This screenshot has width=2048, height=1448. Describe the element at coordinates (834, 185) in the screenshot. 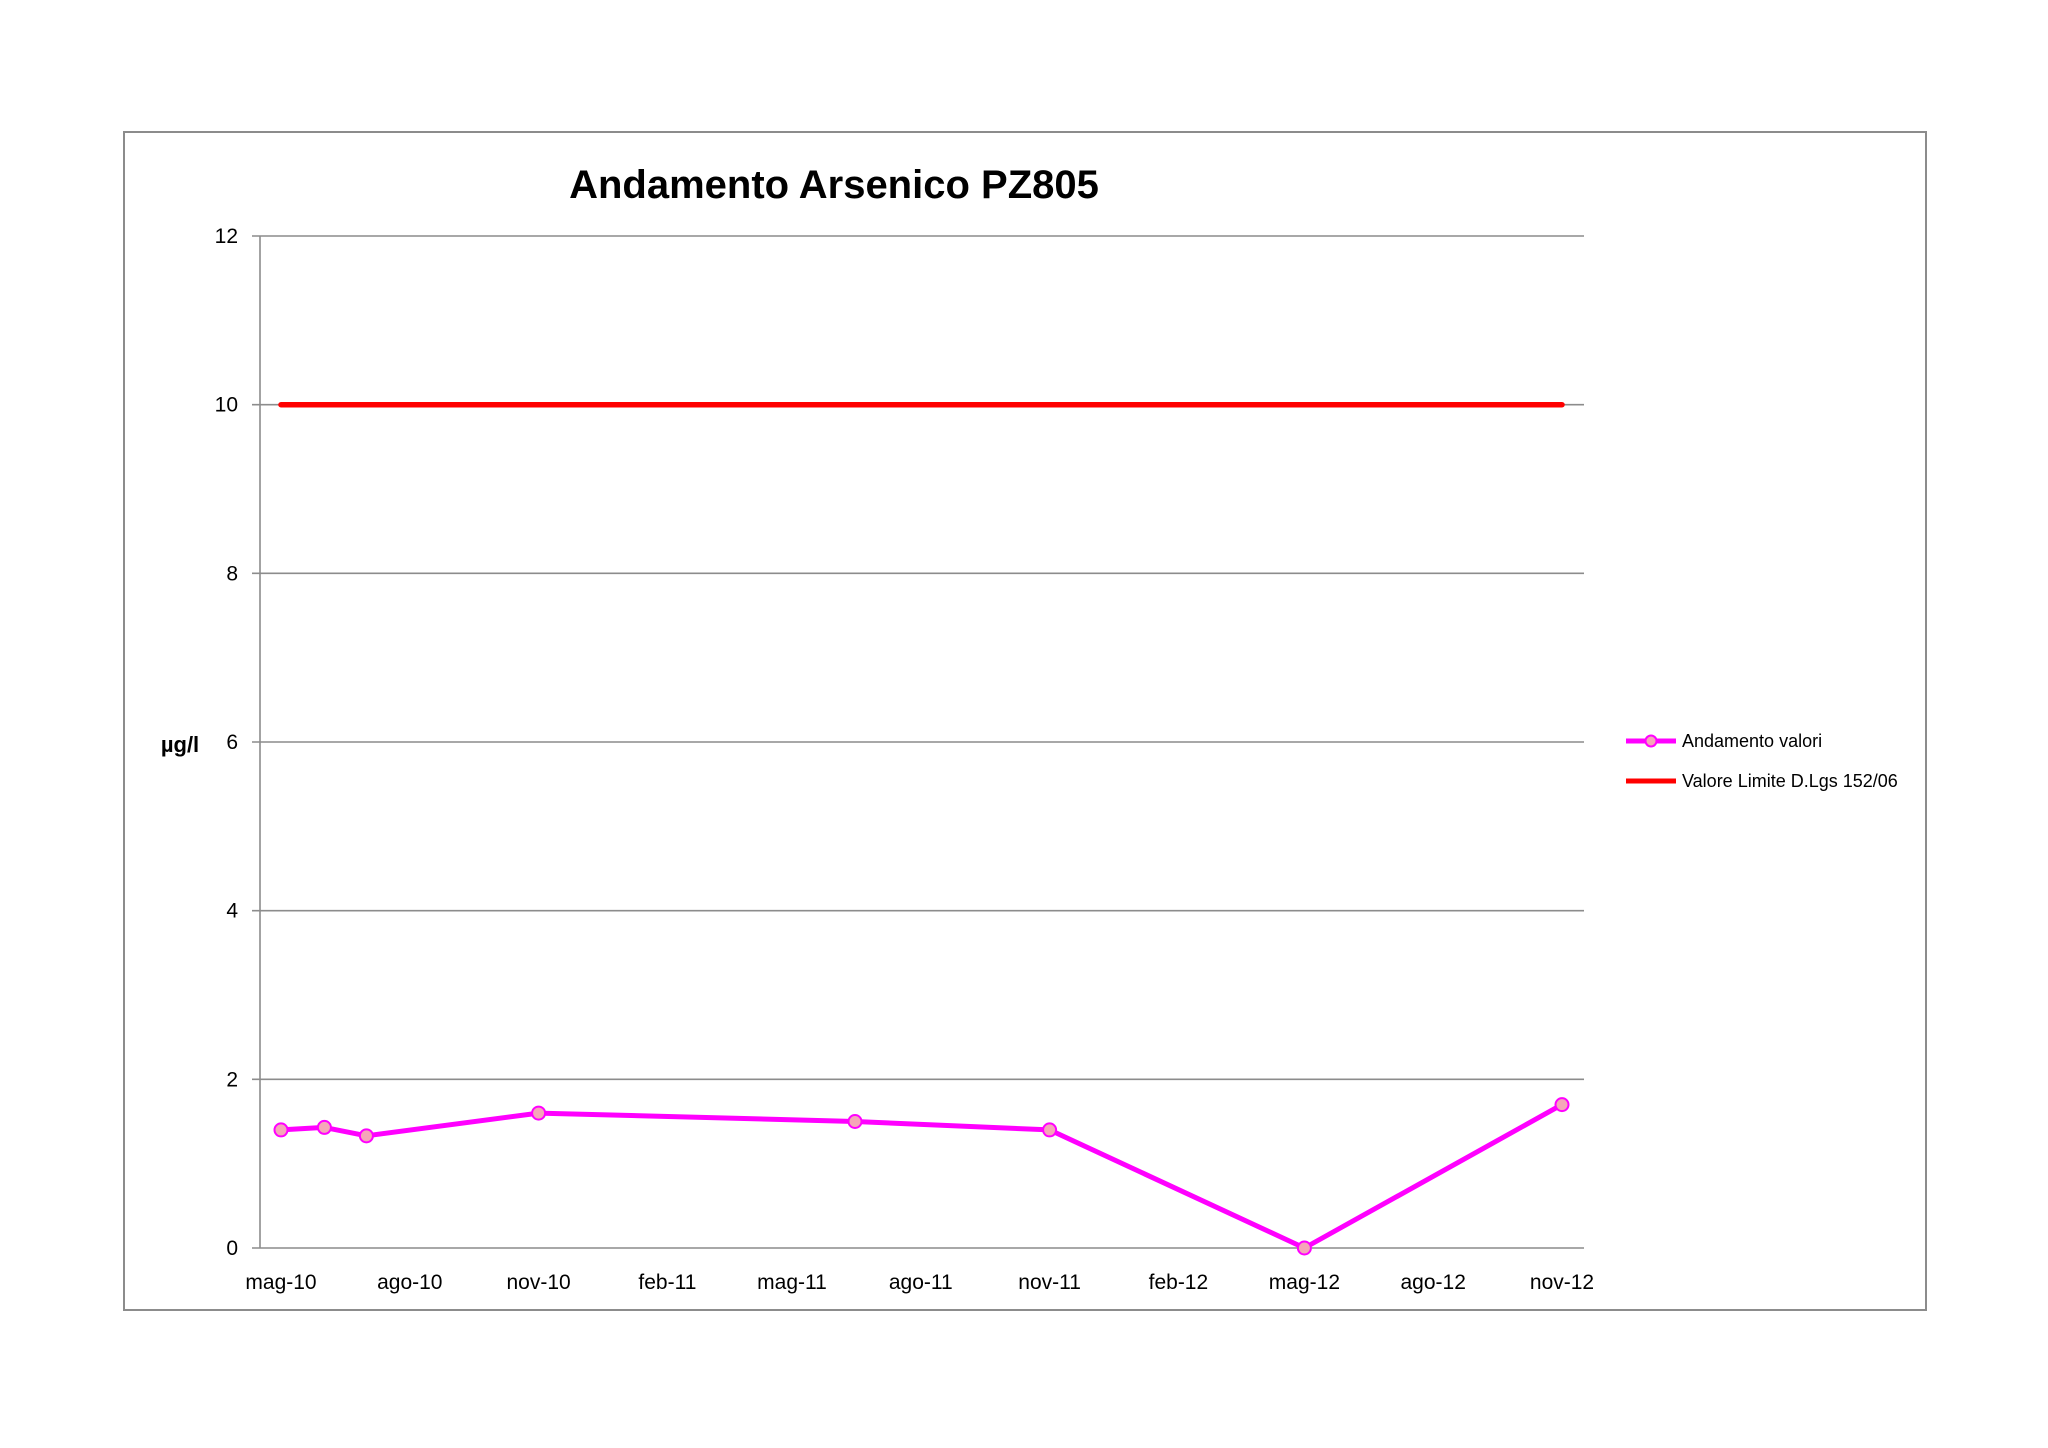

I see `chart-title: Andamento Arsenico PZ805` at that location.